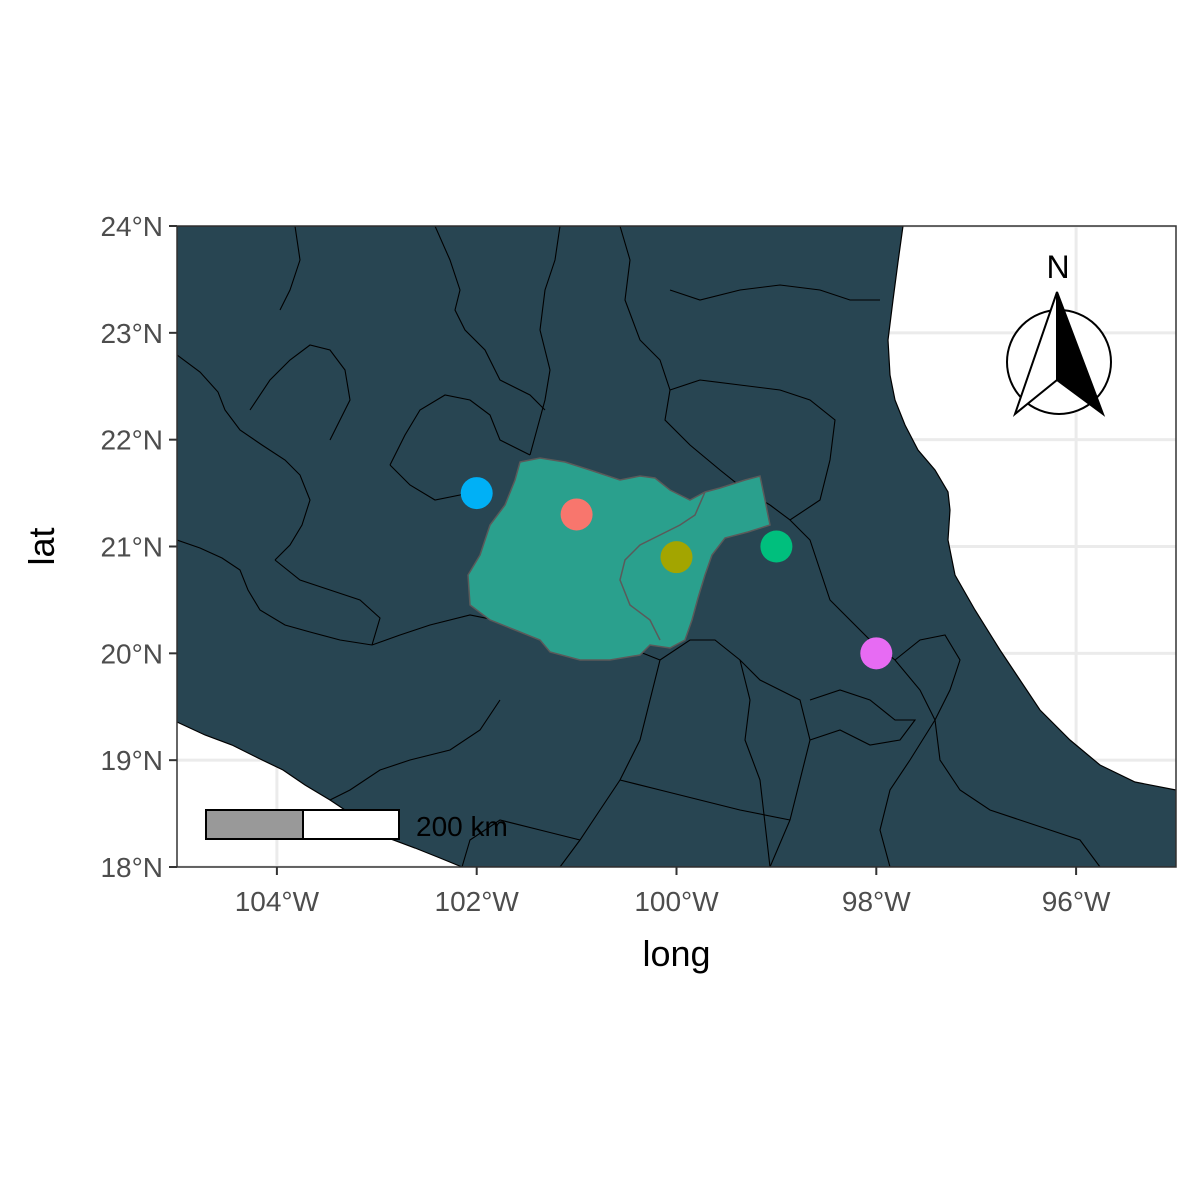  I want to click on x-tick-label-4: 96°W, so click(1076, 901).